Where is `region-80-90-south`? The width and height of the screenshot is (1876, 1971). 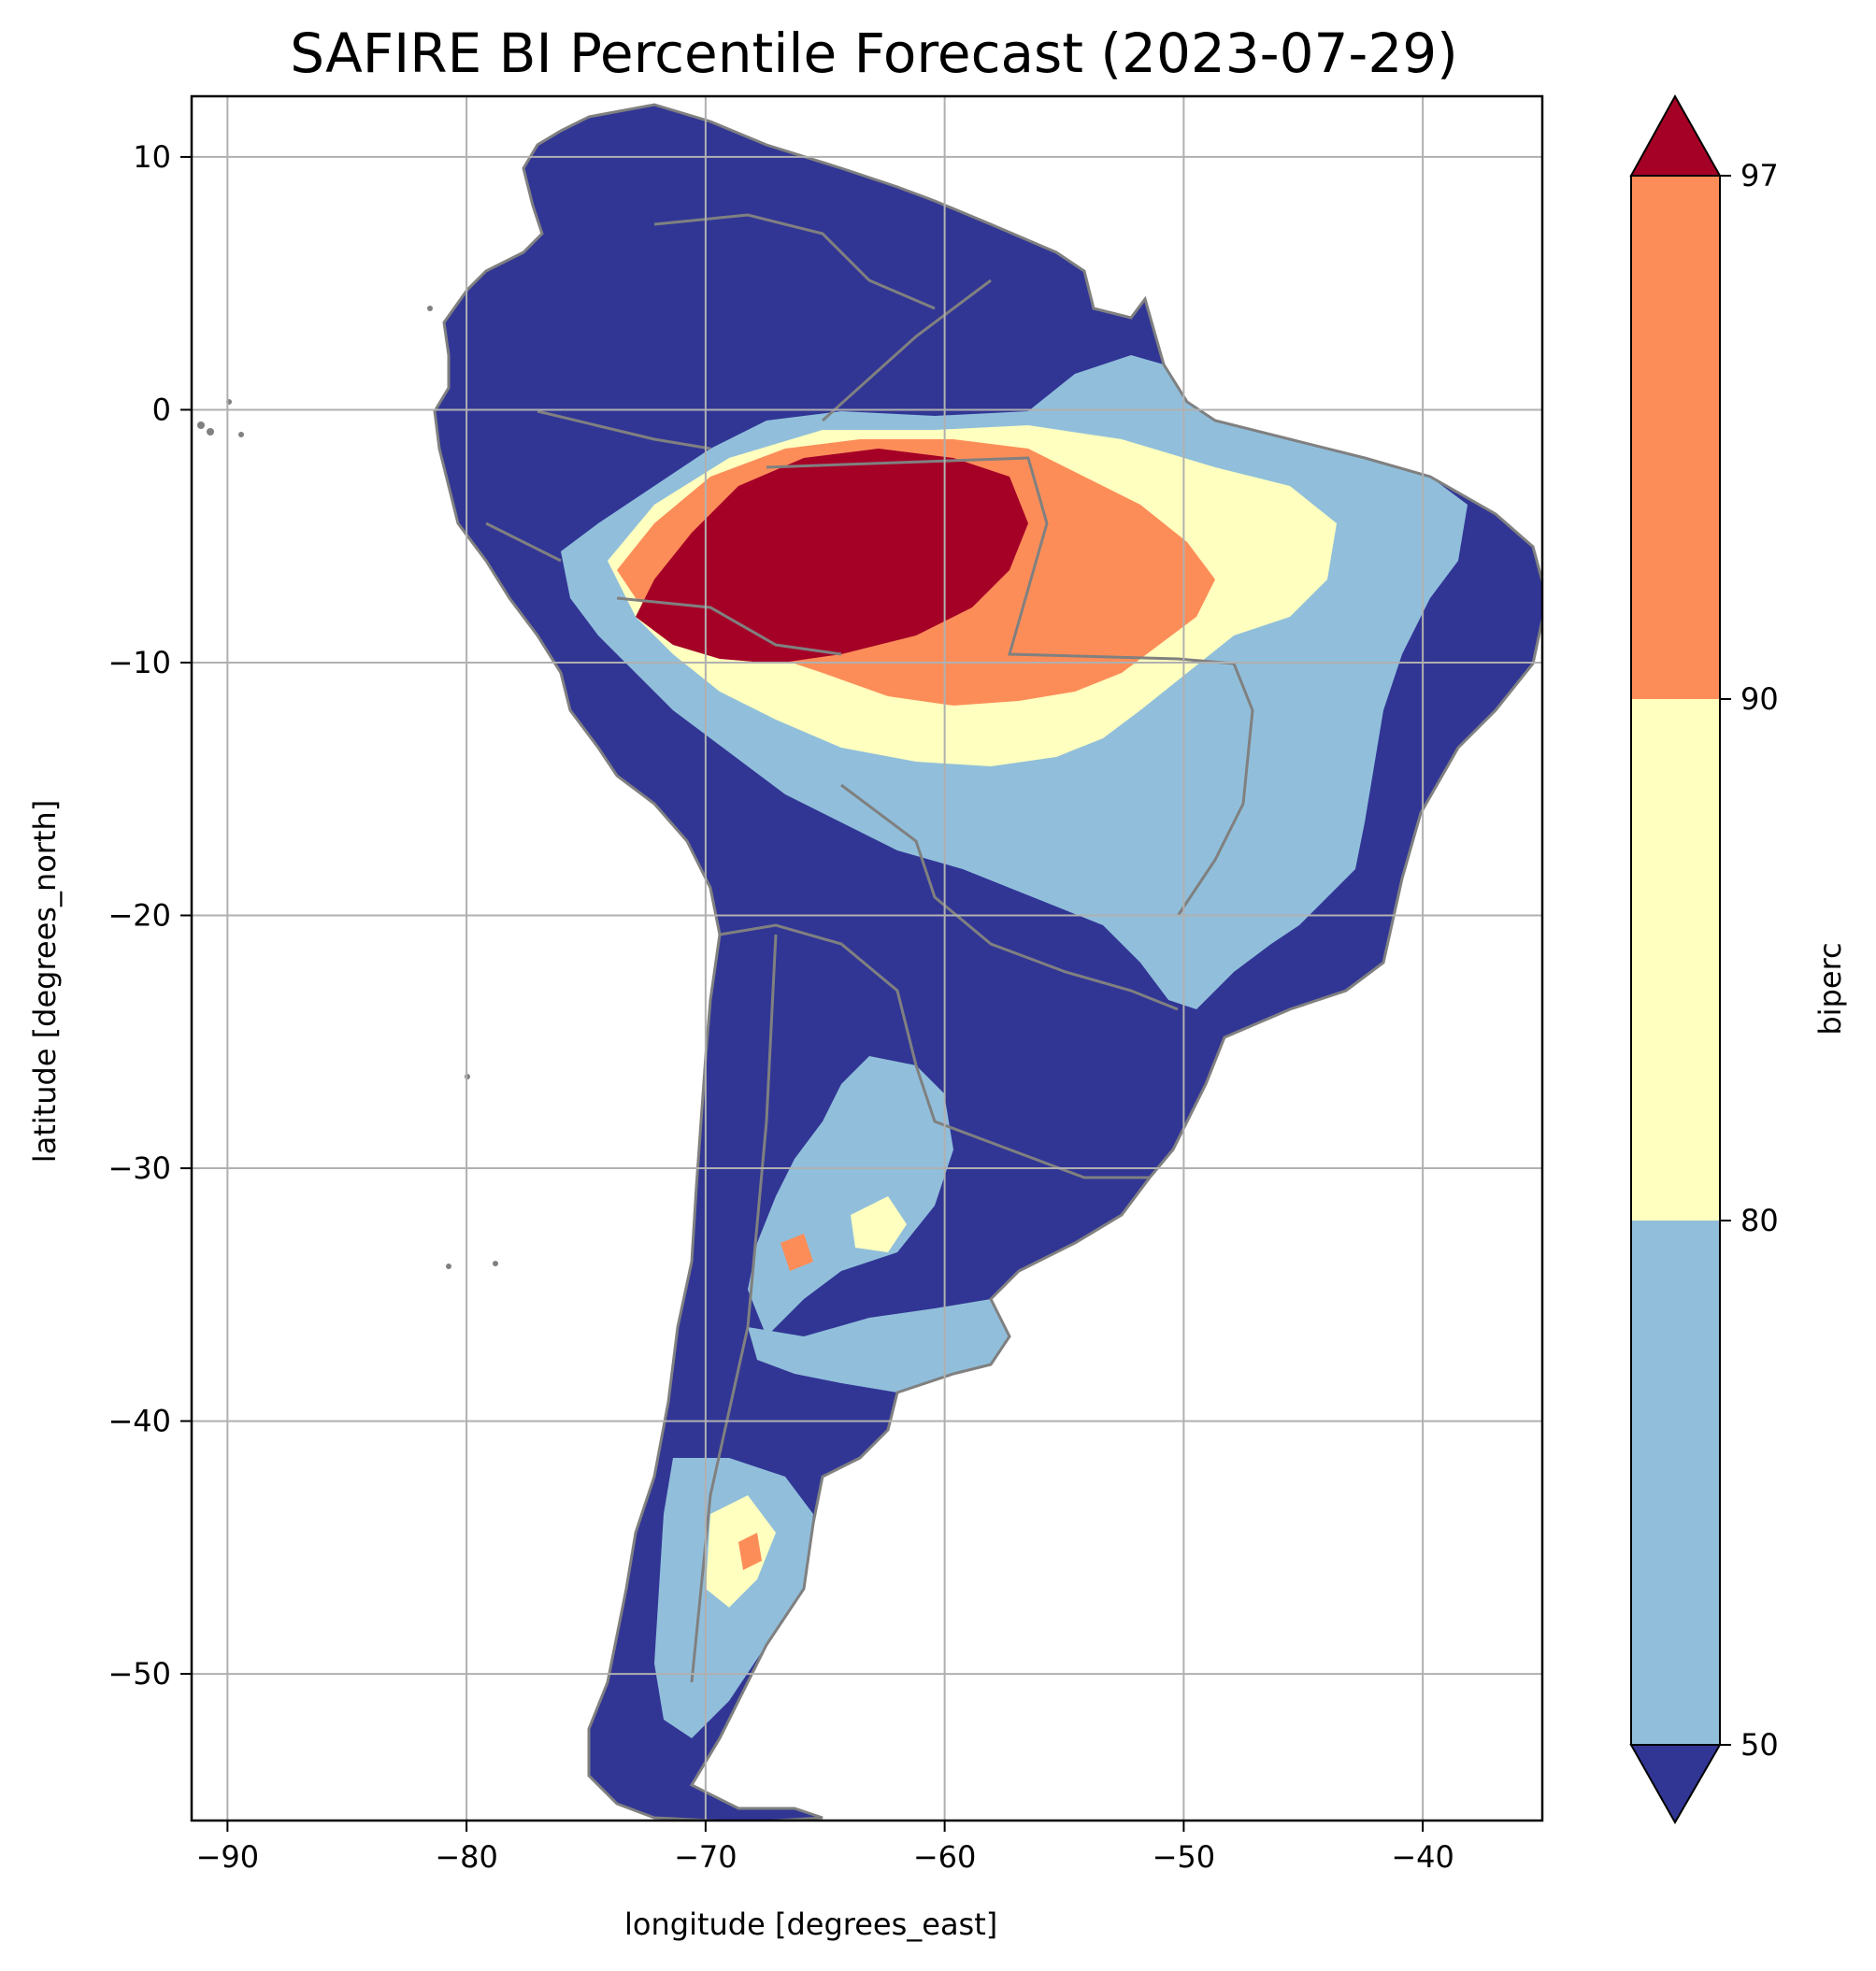
region-80-90-south is located at coordinates (879, 1224).